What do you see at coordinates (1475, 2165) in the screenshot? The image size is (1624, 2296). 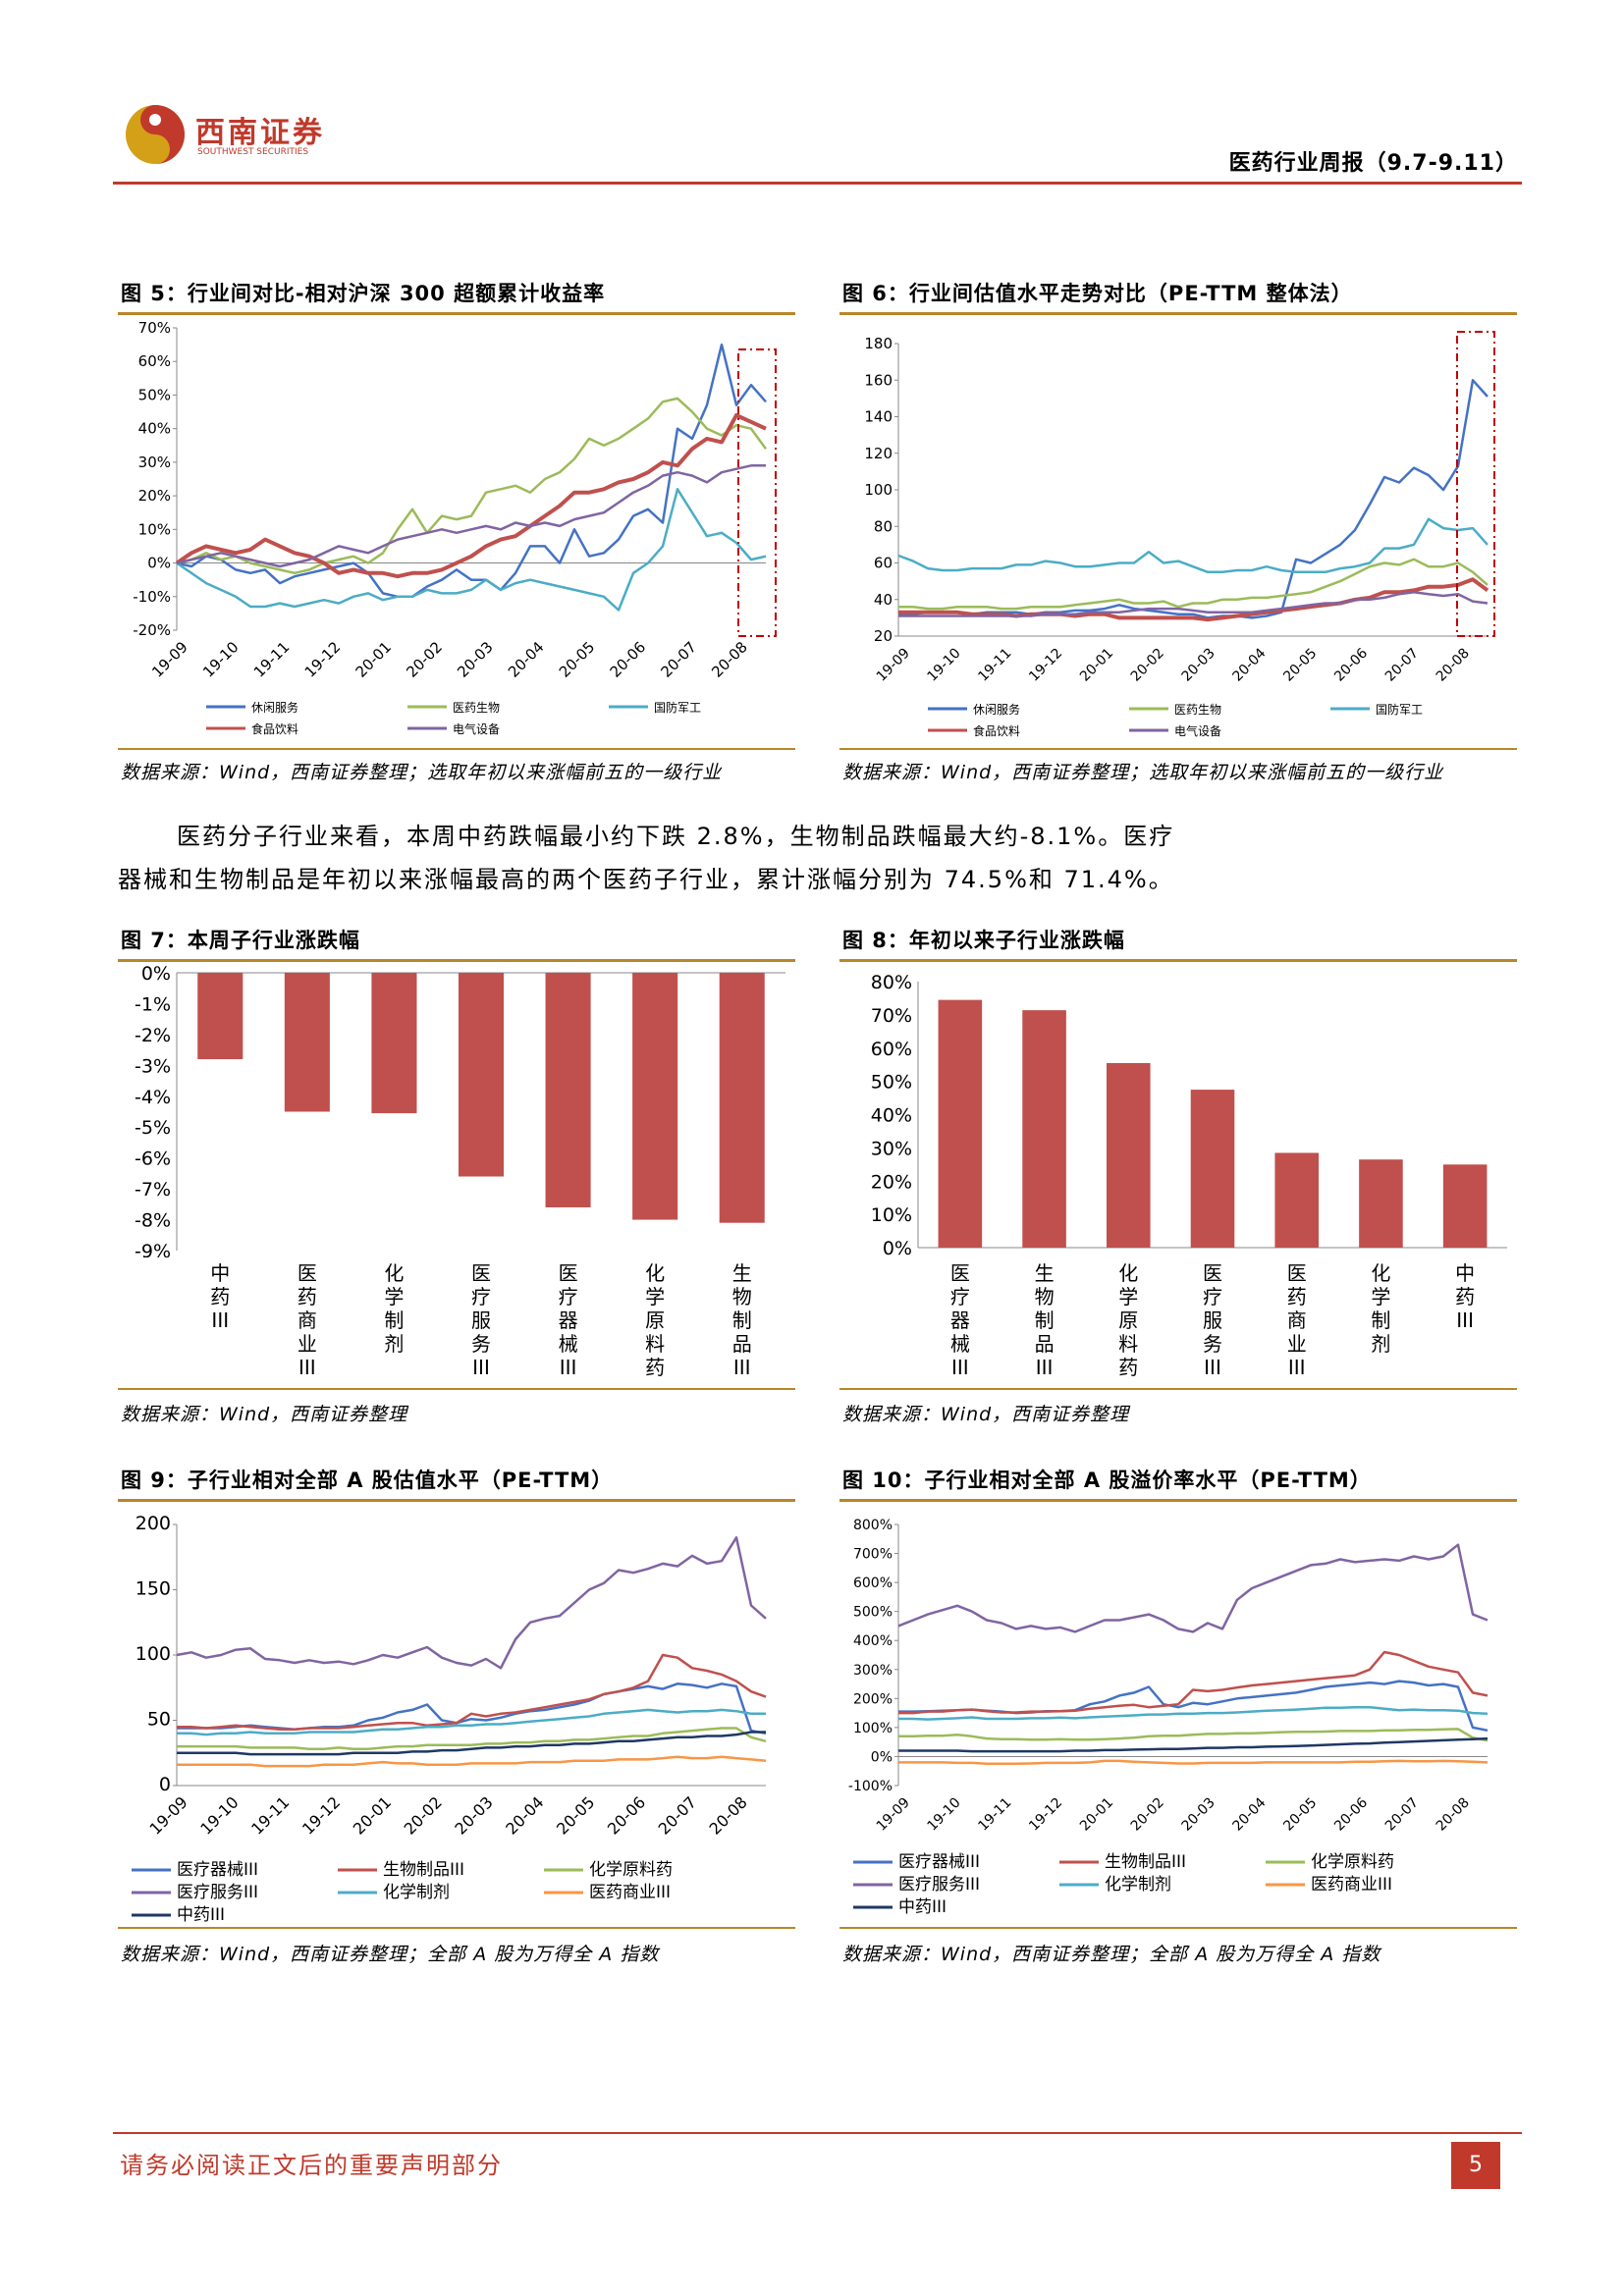 I see `page-number: 5` at bounding box center [1475, 2165].